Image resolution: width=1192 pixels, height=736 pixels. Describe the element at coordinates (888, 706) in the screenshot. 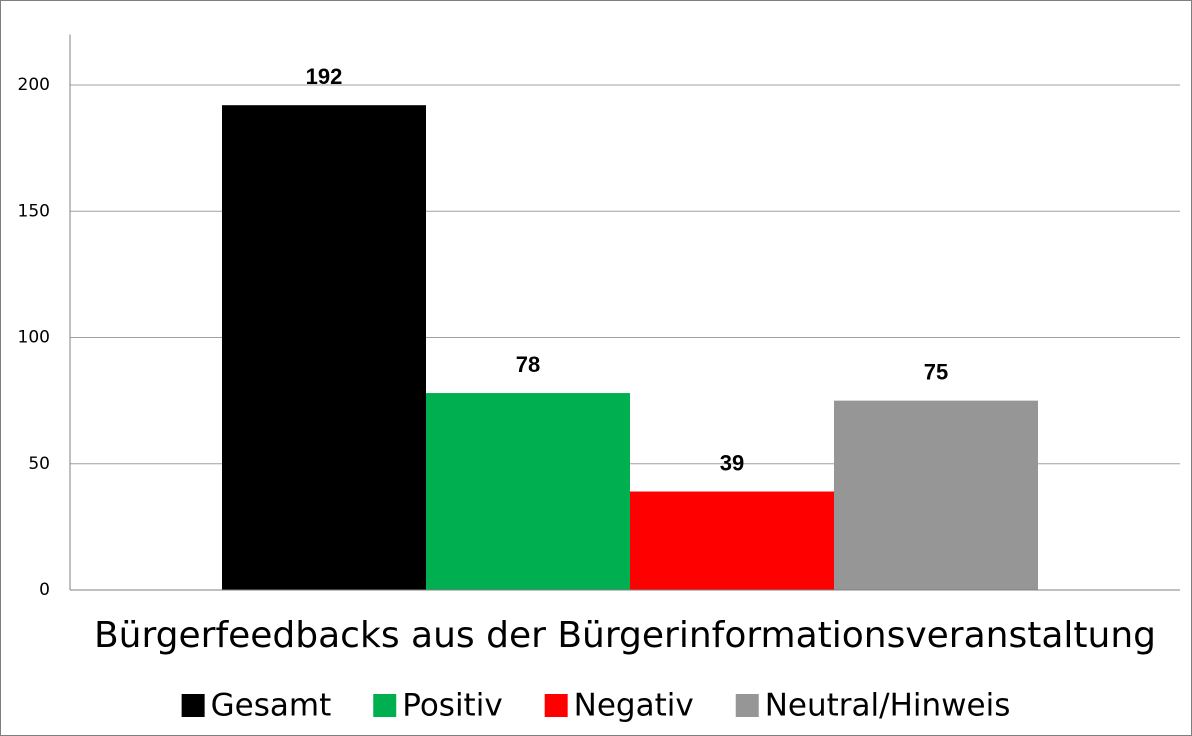

I see `legend-label: Neutral/Hinweis` at that location.